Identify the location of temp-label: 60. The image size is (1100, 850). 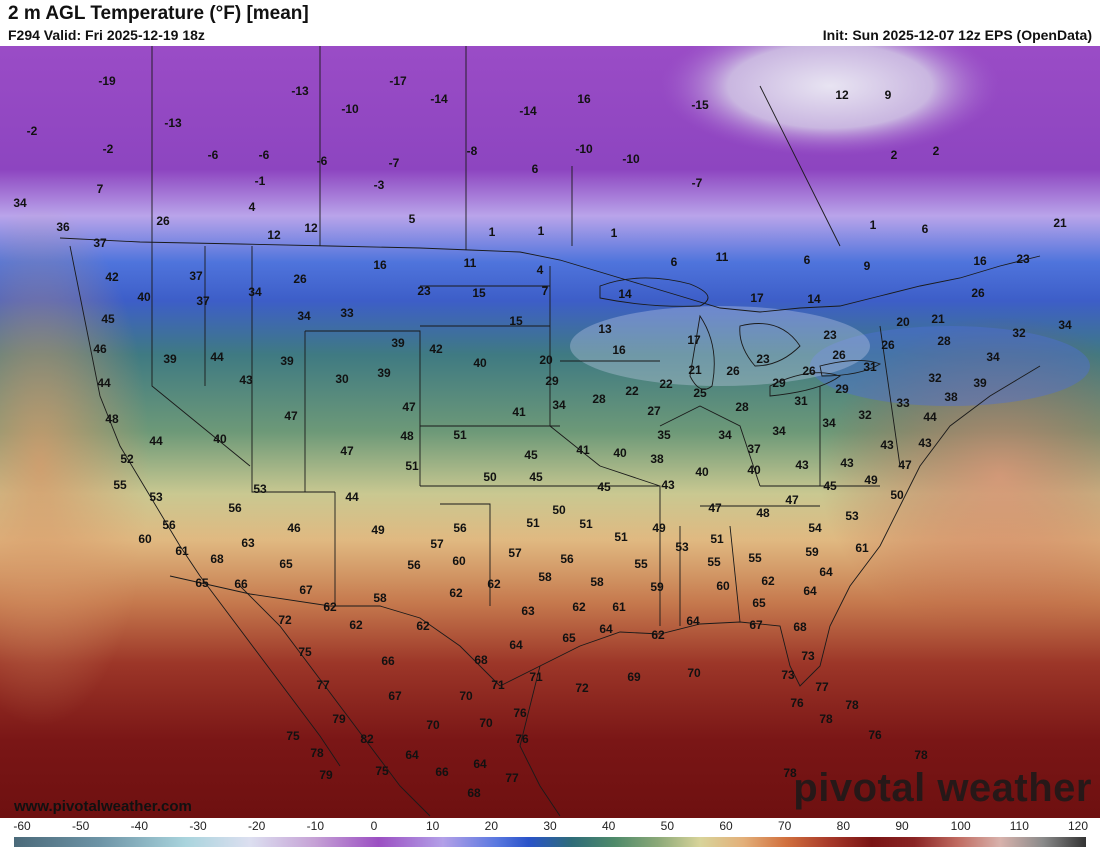
(145, 539).